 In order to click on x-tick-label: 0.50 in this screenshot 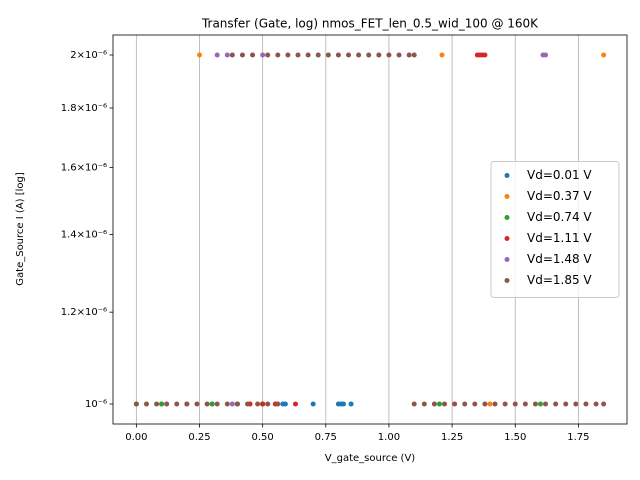, I will do `click(263, 437)`.